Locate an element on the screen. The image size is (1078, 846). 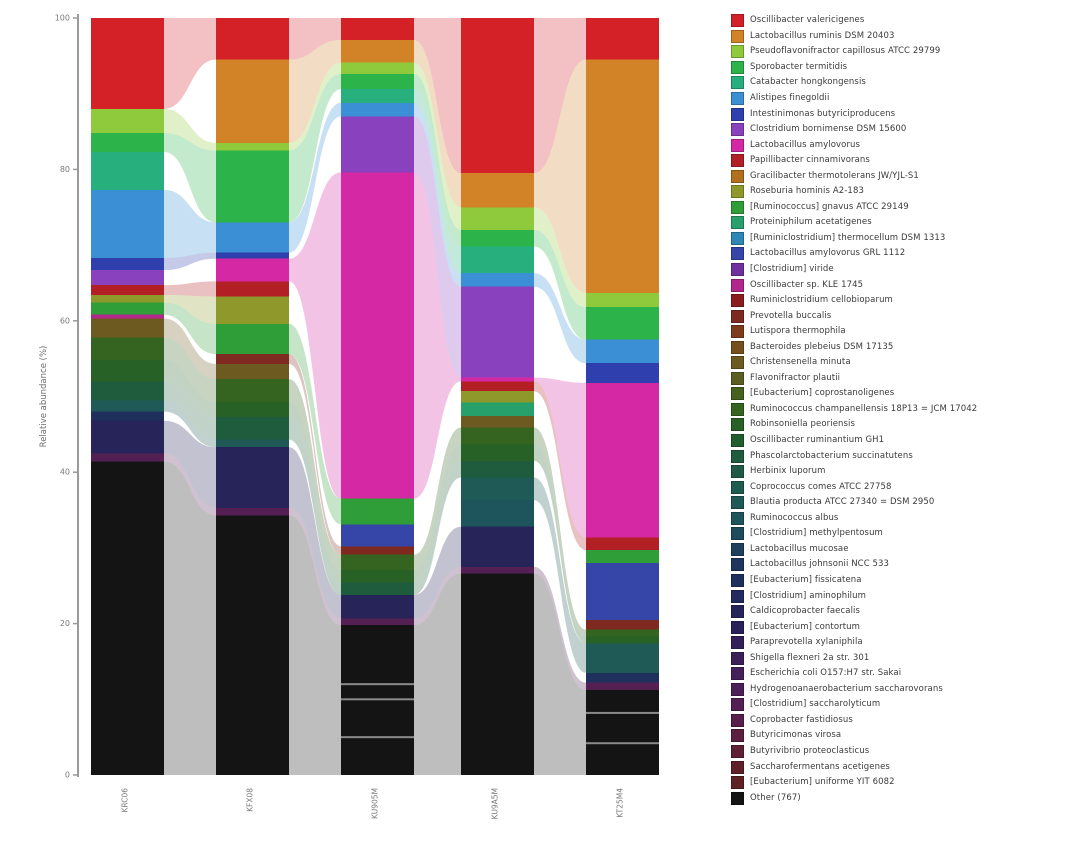
legend-label: [Ruminococcus] gnavus ATCC 29149 is located at coordinates (829, 206).